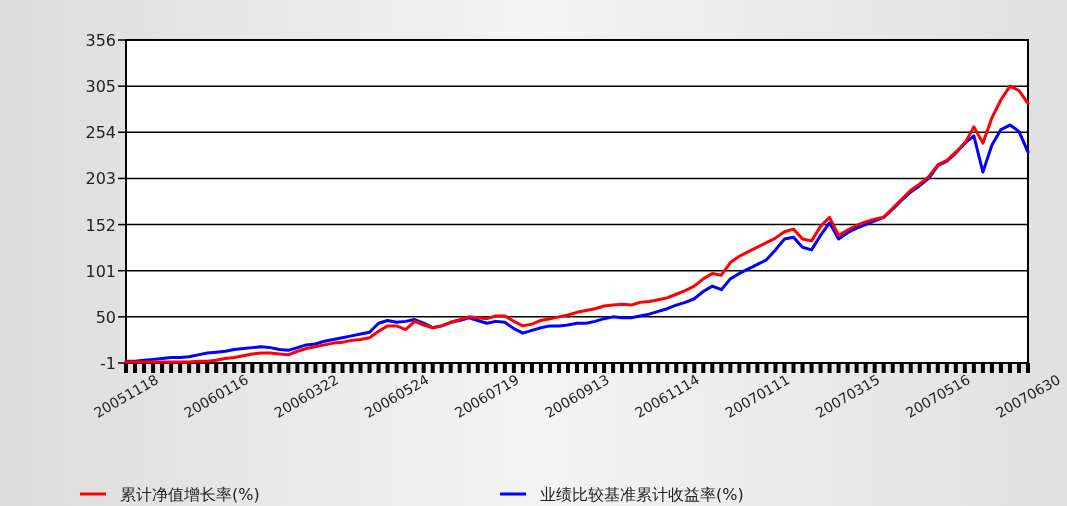 This screenshot has width=1067, height=506. Describe the element at coordinates (105, 317) in the screenshot. I see `y-tick-label: 50` at that location.